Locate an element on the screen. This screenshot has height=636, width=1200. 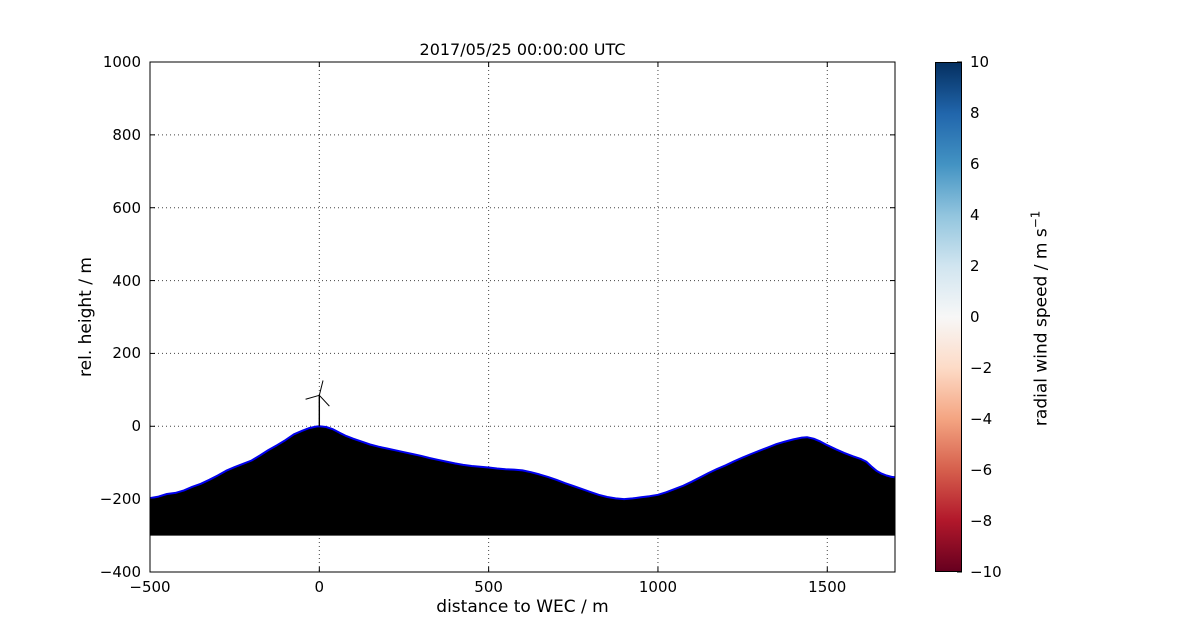
colorbar-tick-label: 8 is located at coordinates (975, 113).